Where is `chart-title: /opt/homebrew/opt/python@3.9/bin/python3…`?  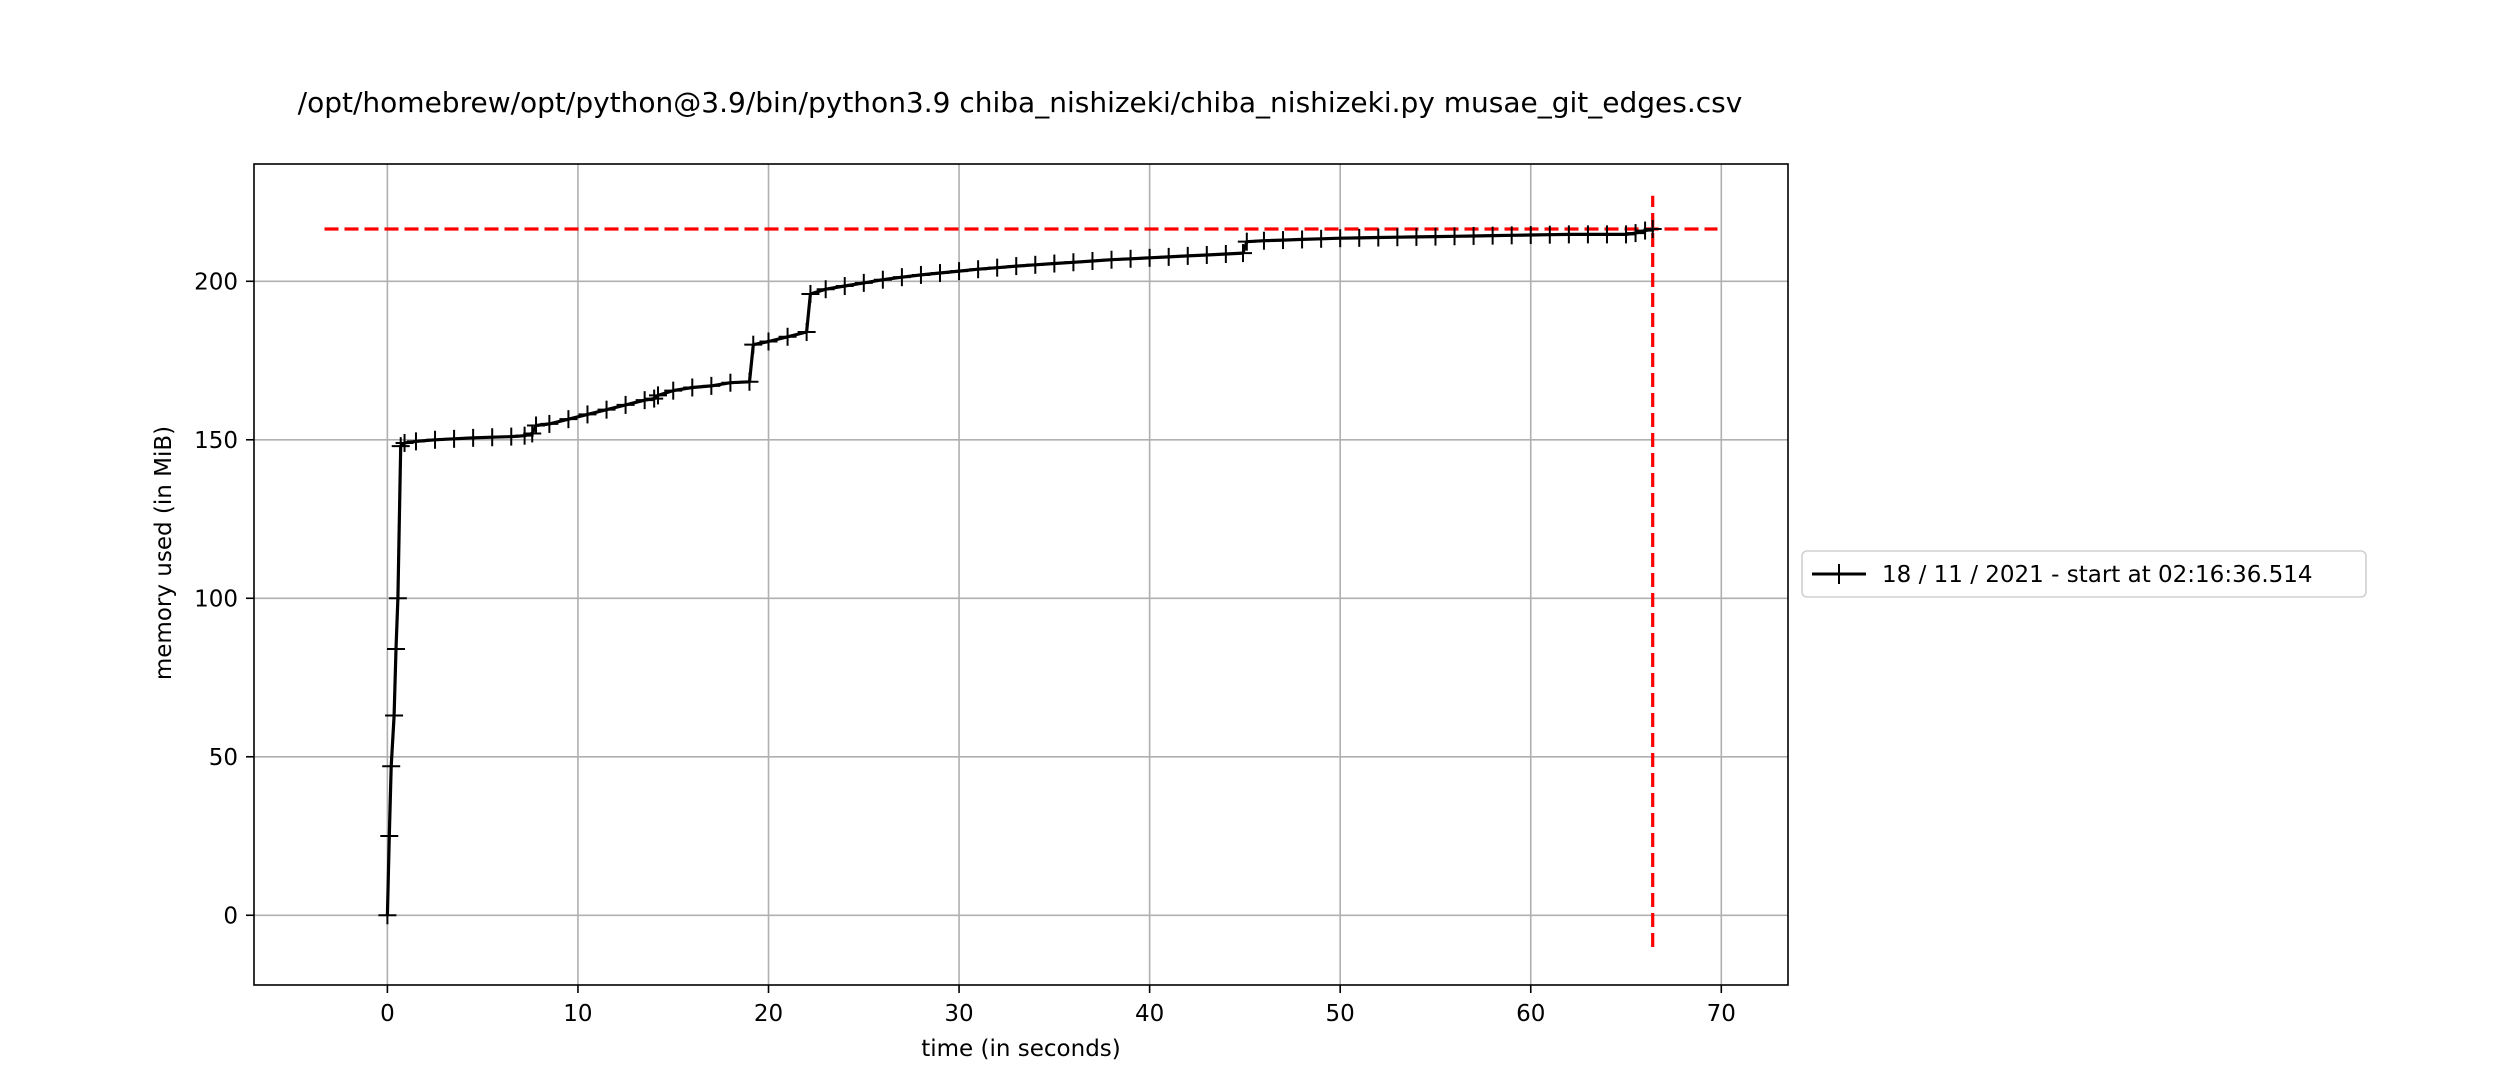
chart-title: /opt/homebrew/opt/python@3.9/bin/python3… is located at coordinates (1020, 102).